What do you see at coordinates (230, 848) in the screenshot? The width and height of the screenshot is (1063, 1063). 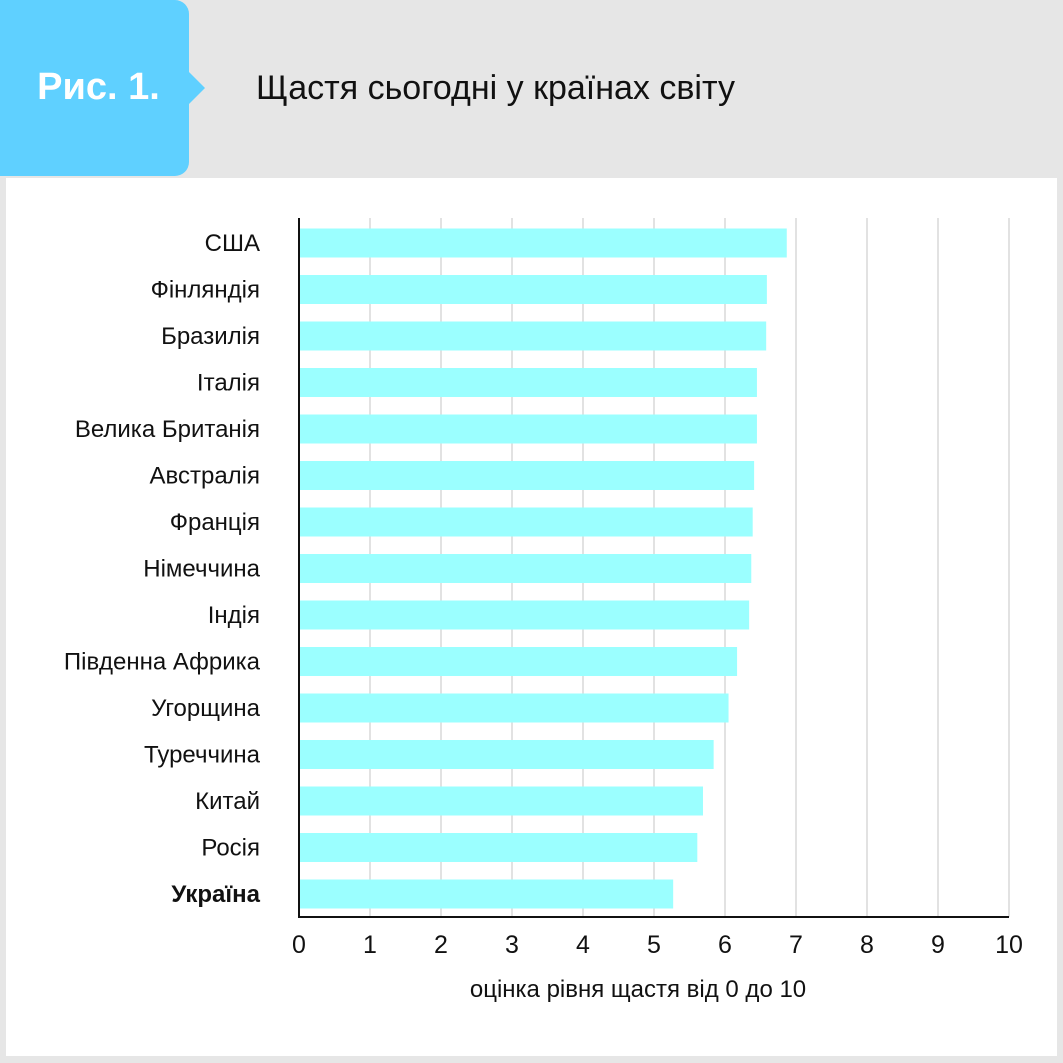 I see `category-label: Росія` at bounding box center [230, 848].